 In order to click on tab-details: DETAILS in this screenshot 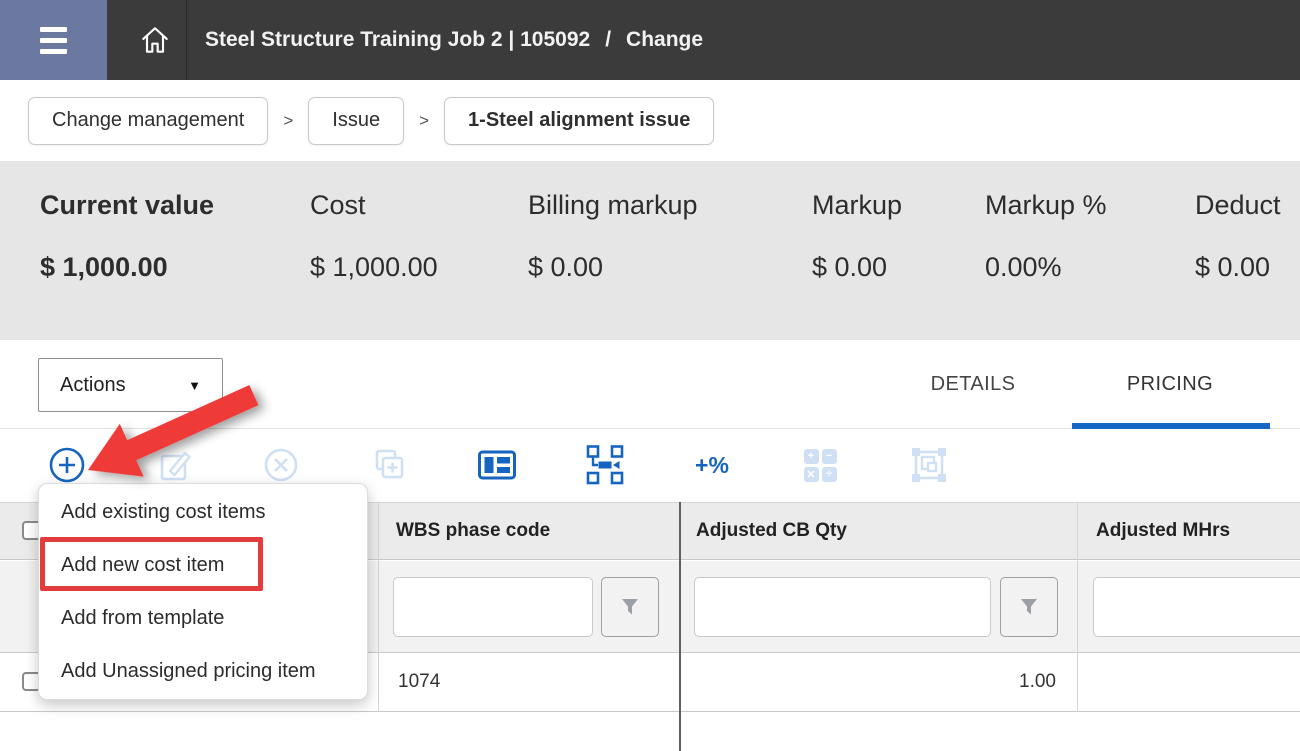, I will do `click(973, 384)`.